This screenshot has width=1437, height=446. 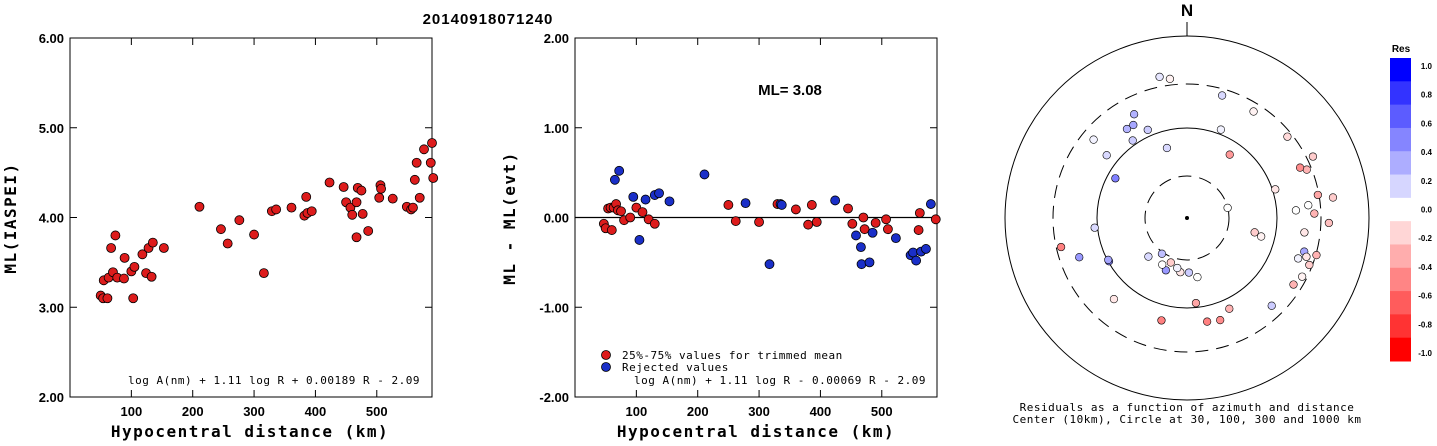 I want to click on x-tick-label: 500, so click(x=882, y=411).